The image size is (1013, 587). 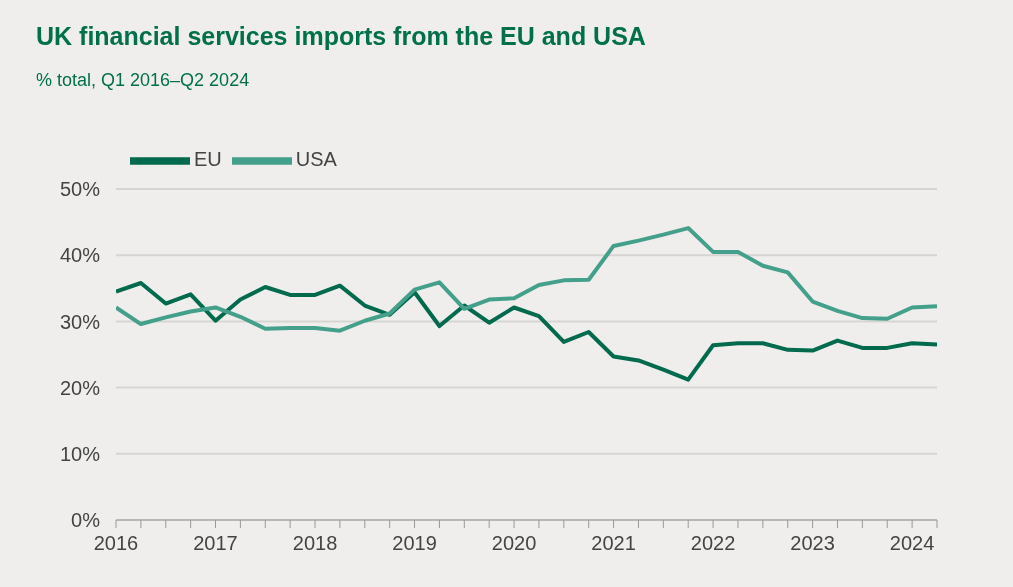 What do you see at coordinates (80, 387) in the screenshot?
I see `y-tick-label: 20%` at bounding box center [80, 387].